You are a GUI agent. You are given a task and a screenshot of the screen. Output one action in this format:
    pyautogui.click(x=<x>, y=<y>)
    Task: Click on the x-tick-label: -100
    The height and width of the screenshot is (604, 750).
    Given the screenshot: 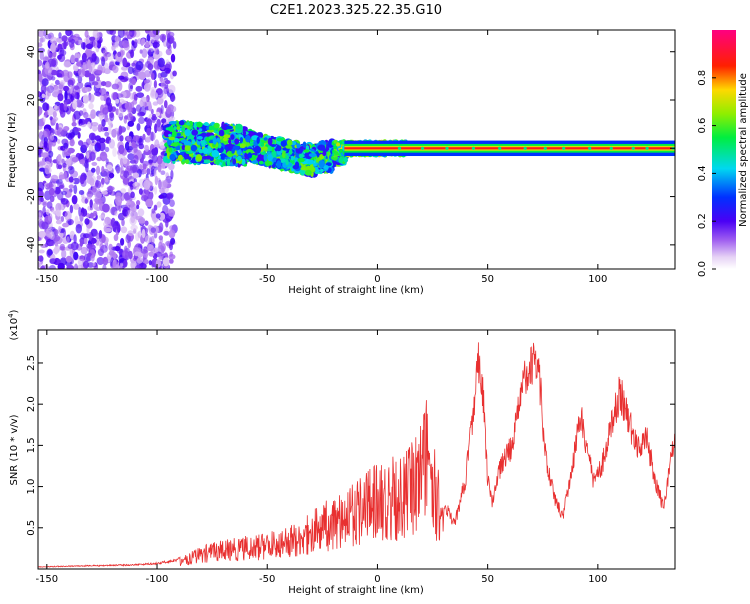 What is the action you would take?
    pyautogui.click(x=157, y=579)
    